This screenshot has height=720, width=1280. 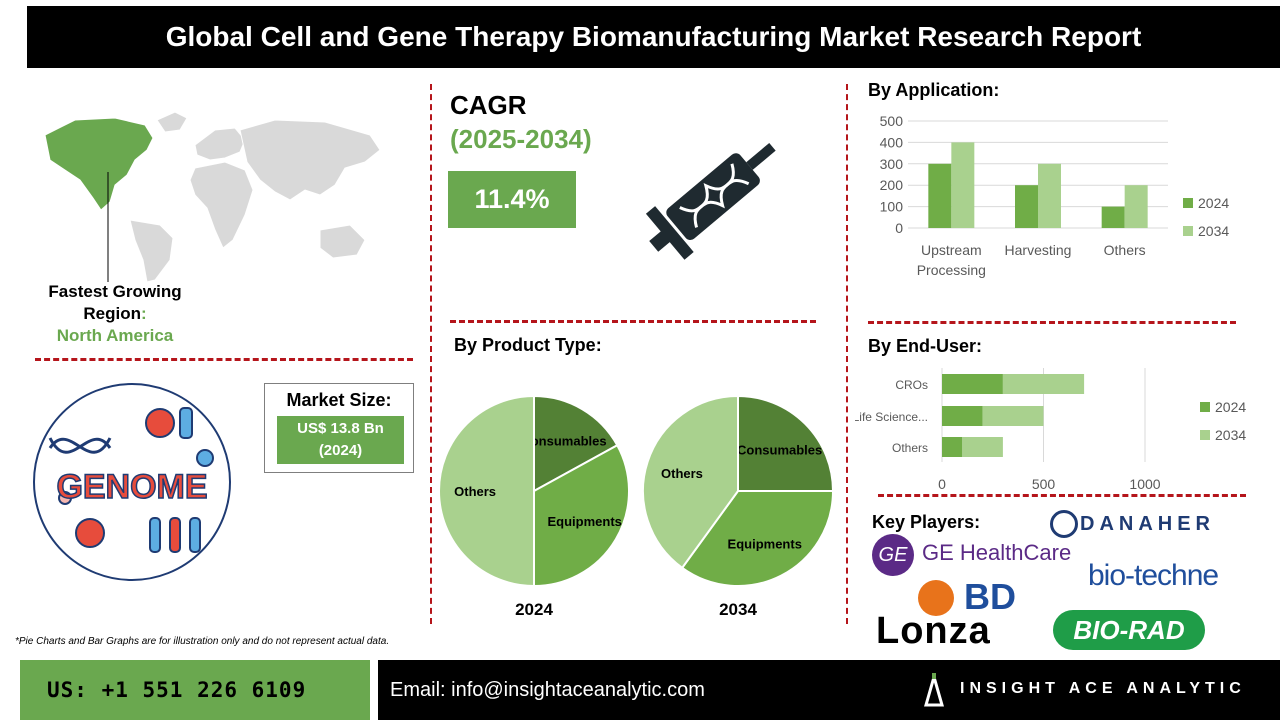 I want to click on market-size-box: Market Size: US$ 13.8 Bn (2024), so click(x=339, y=428).